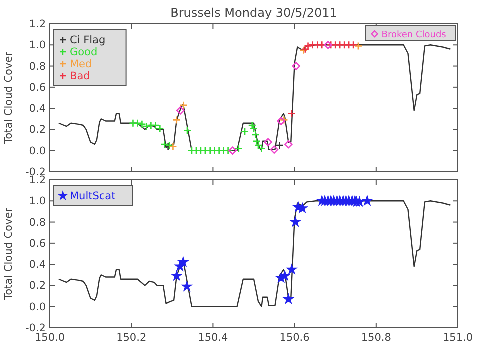 The width and height of the screenshot is (482, 354). I want to click on legend-label: Bad, so click(80, 76).